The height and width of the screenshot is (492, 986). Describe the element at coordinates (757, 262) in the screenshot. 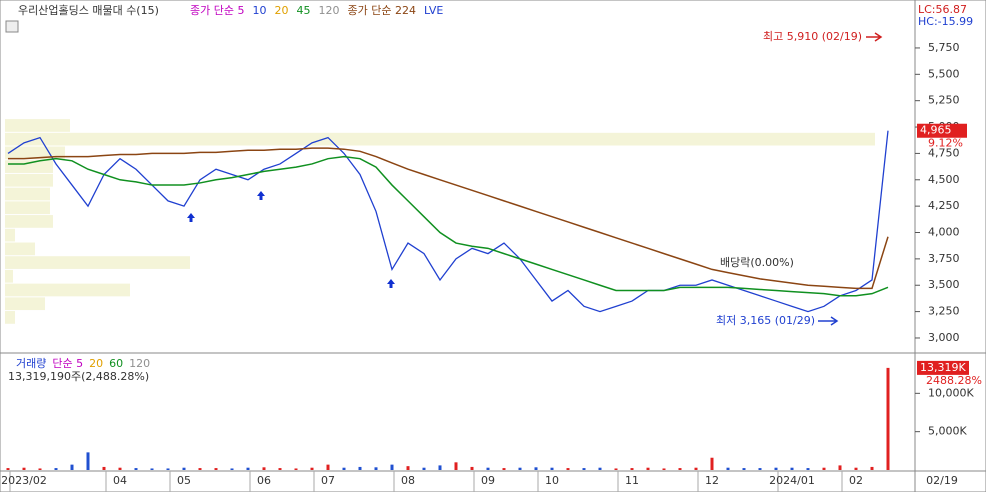

I see `dividend-annotation: 배당락(0.00%)` at that location.